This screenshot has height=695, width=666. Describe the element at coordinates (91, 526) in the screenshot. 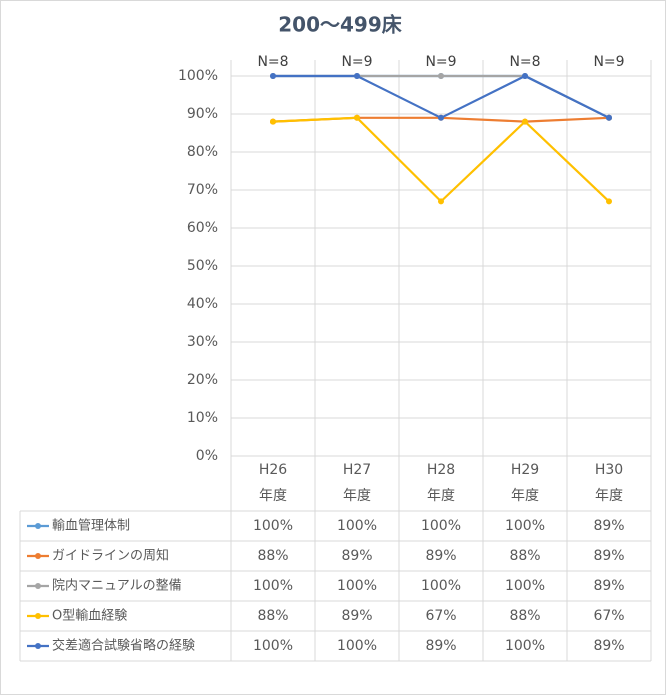

I see `legend-label: 輸血管理体制` at that location.